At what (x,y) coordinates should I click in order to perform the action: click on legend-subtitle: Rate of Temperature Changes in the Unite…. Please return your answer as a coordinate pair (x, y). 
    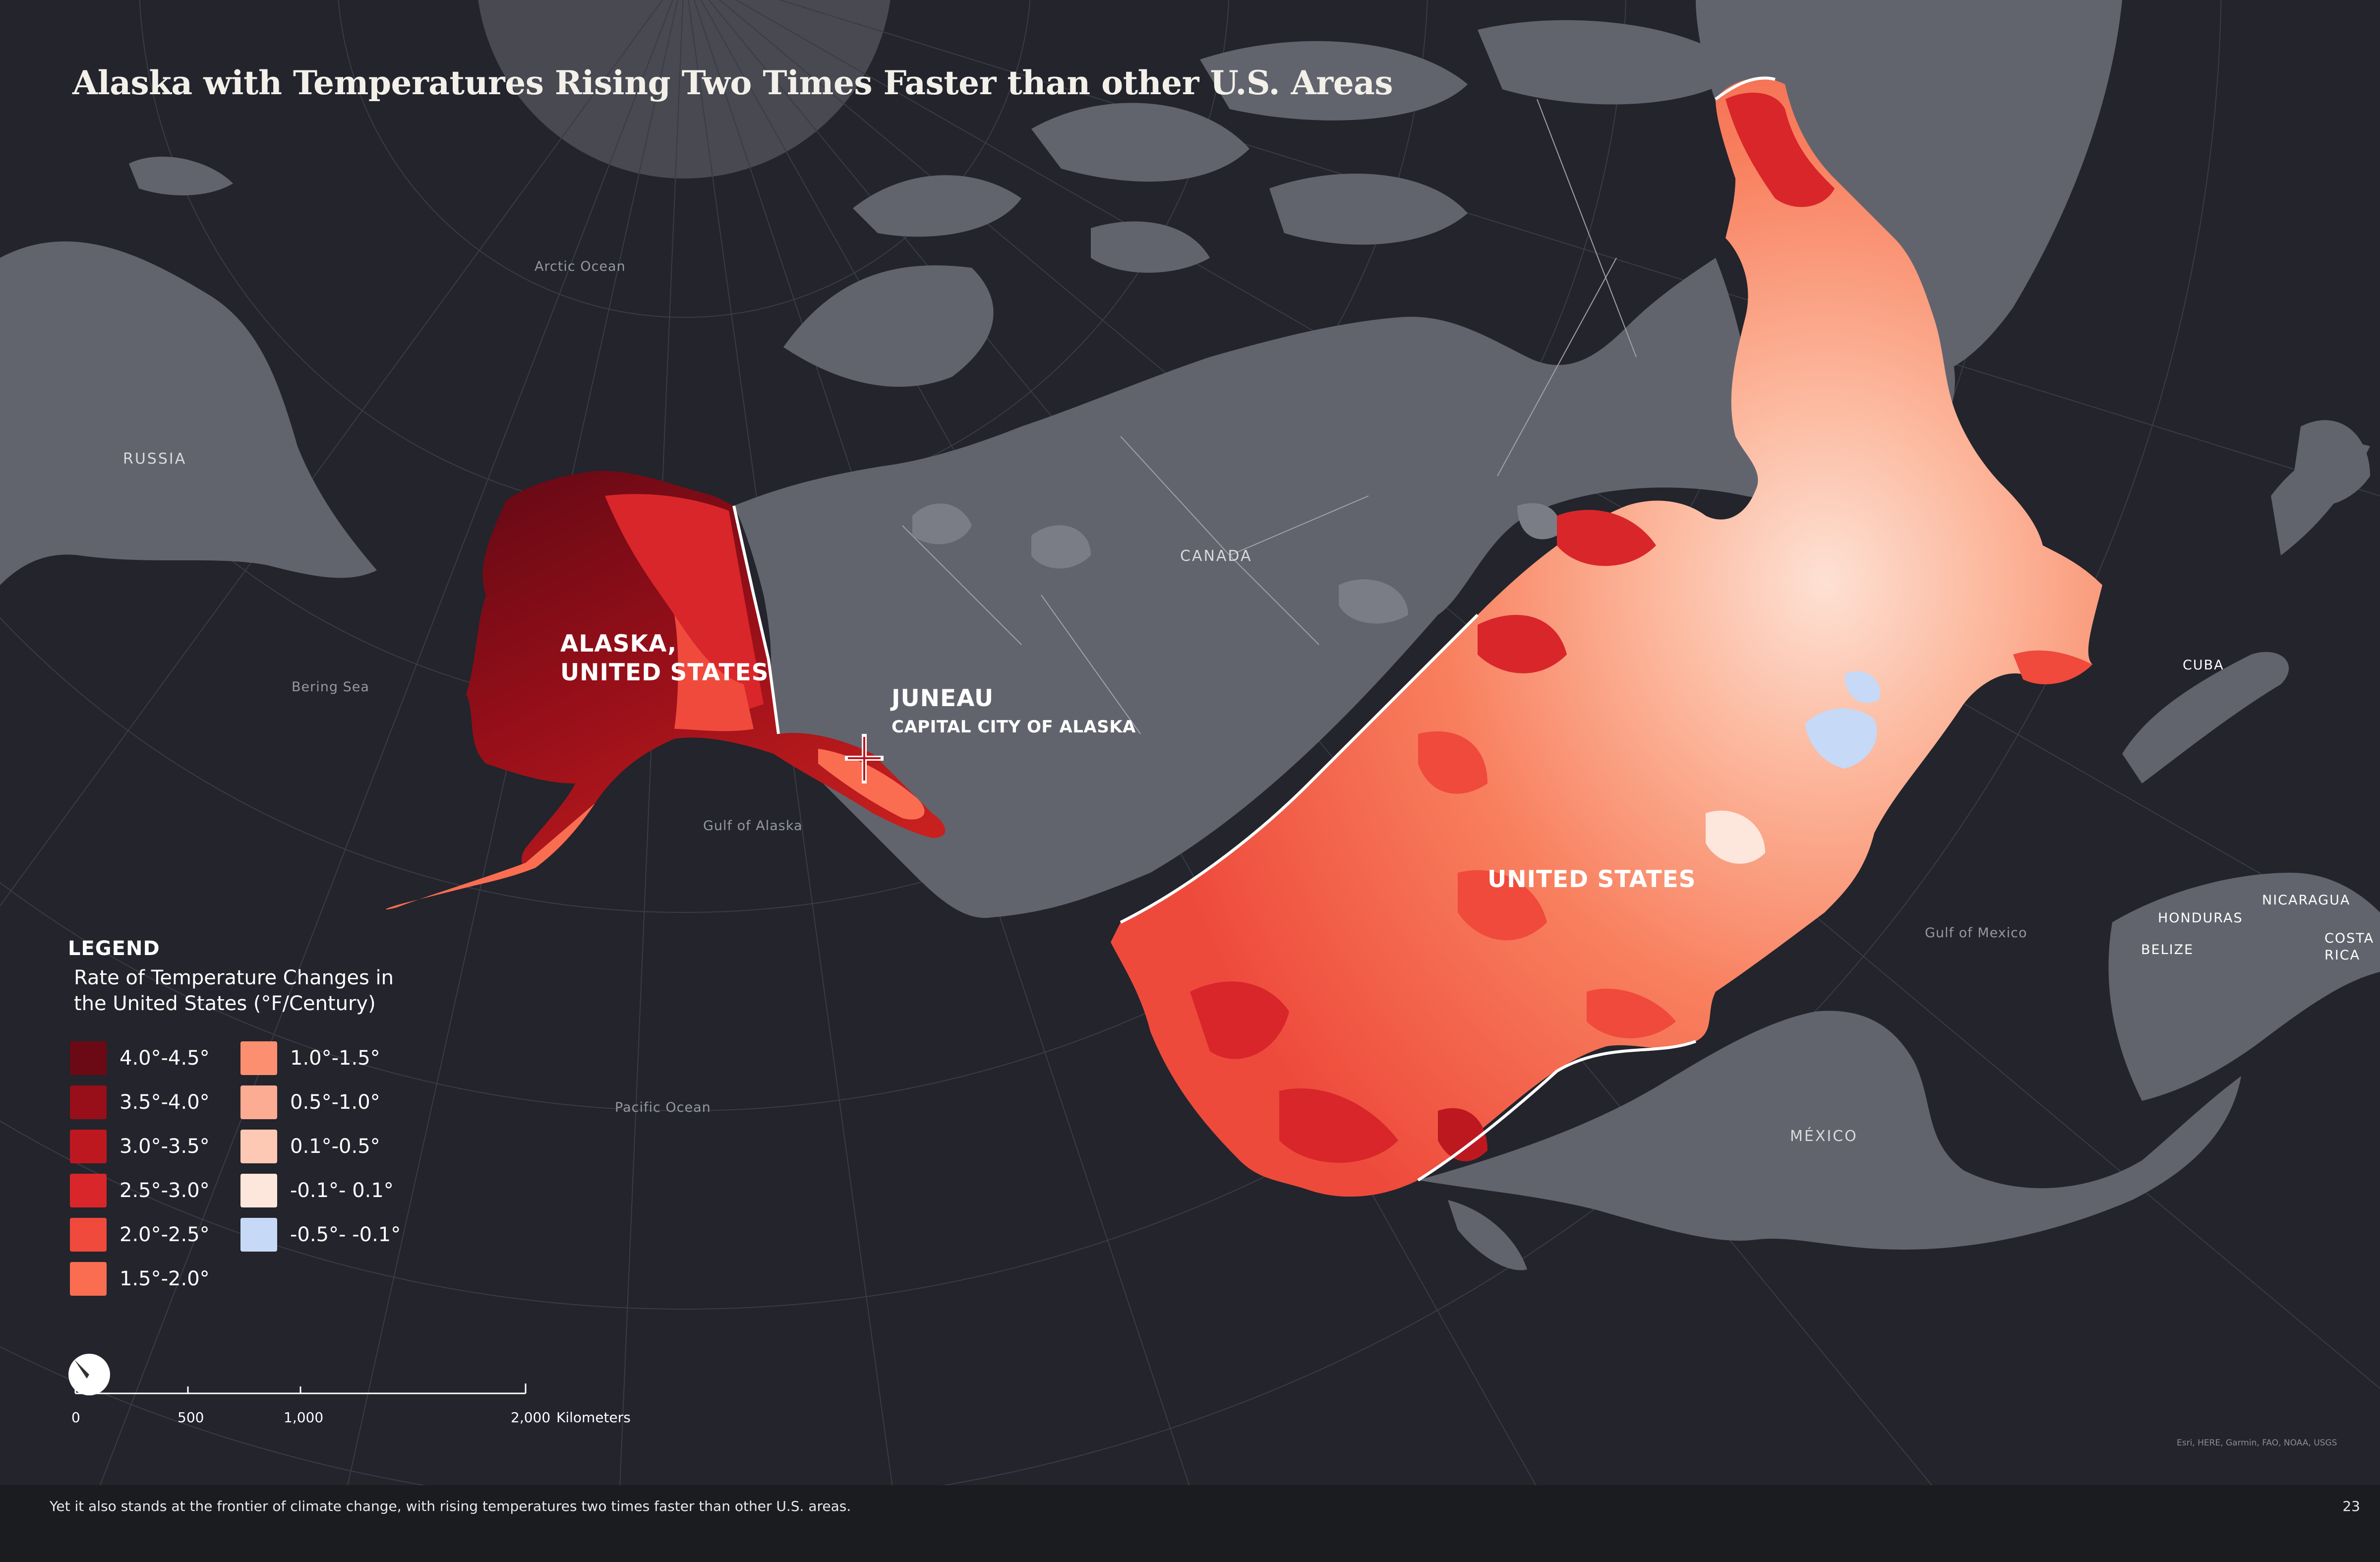
    Looking at the image, I should click on (234, 991).